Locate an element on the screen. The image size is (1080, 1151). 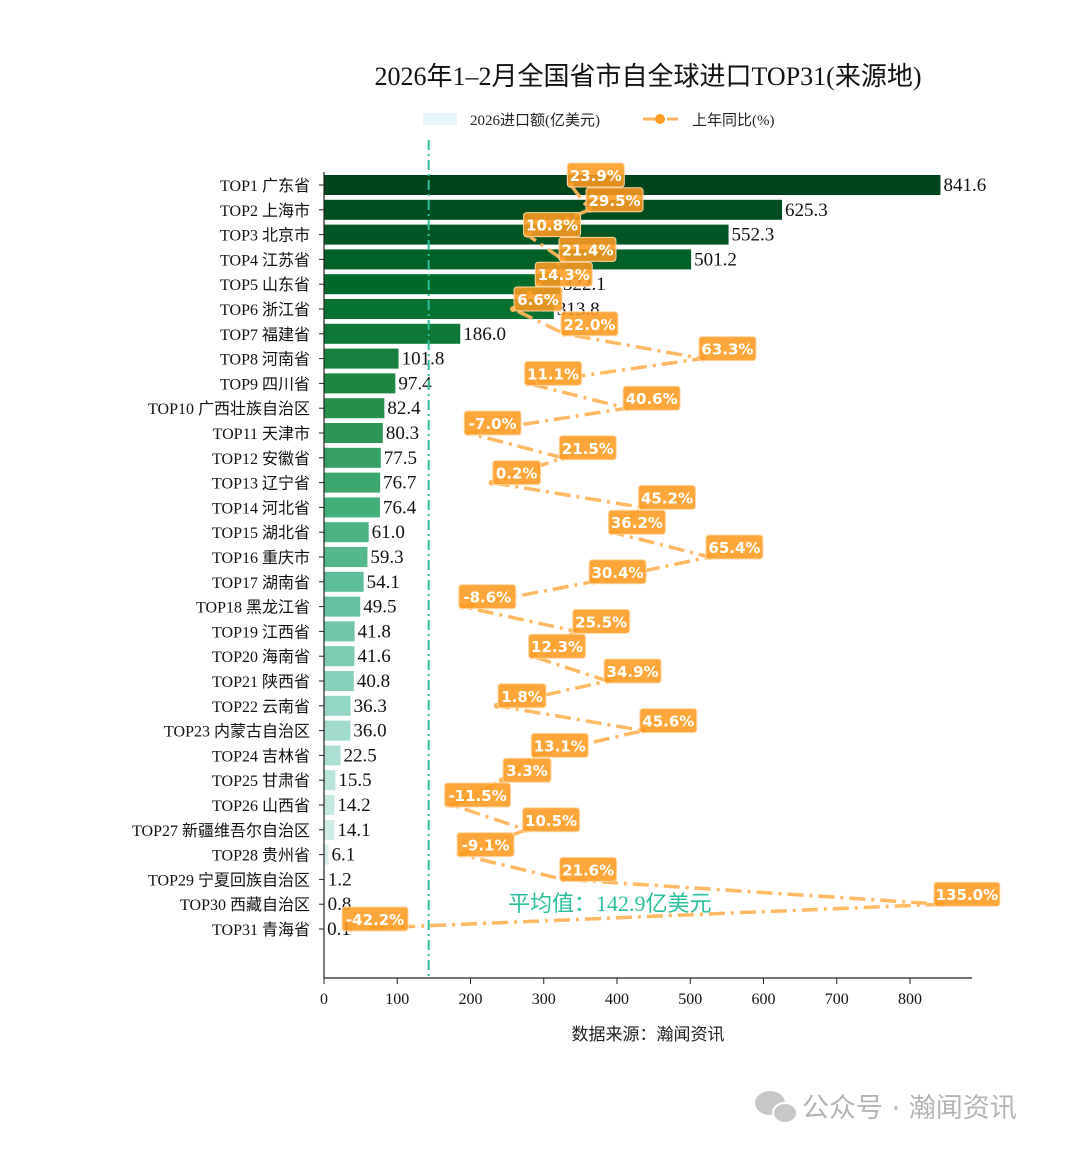
value-label: 80.3 is located at coordinates (402, 433).